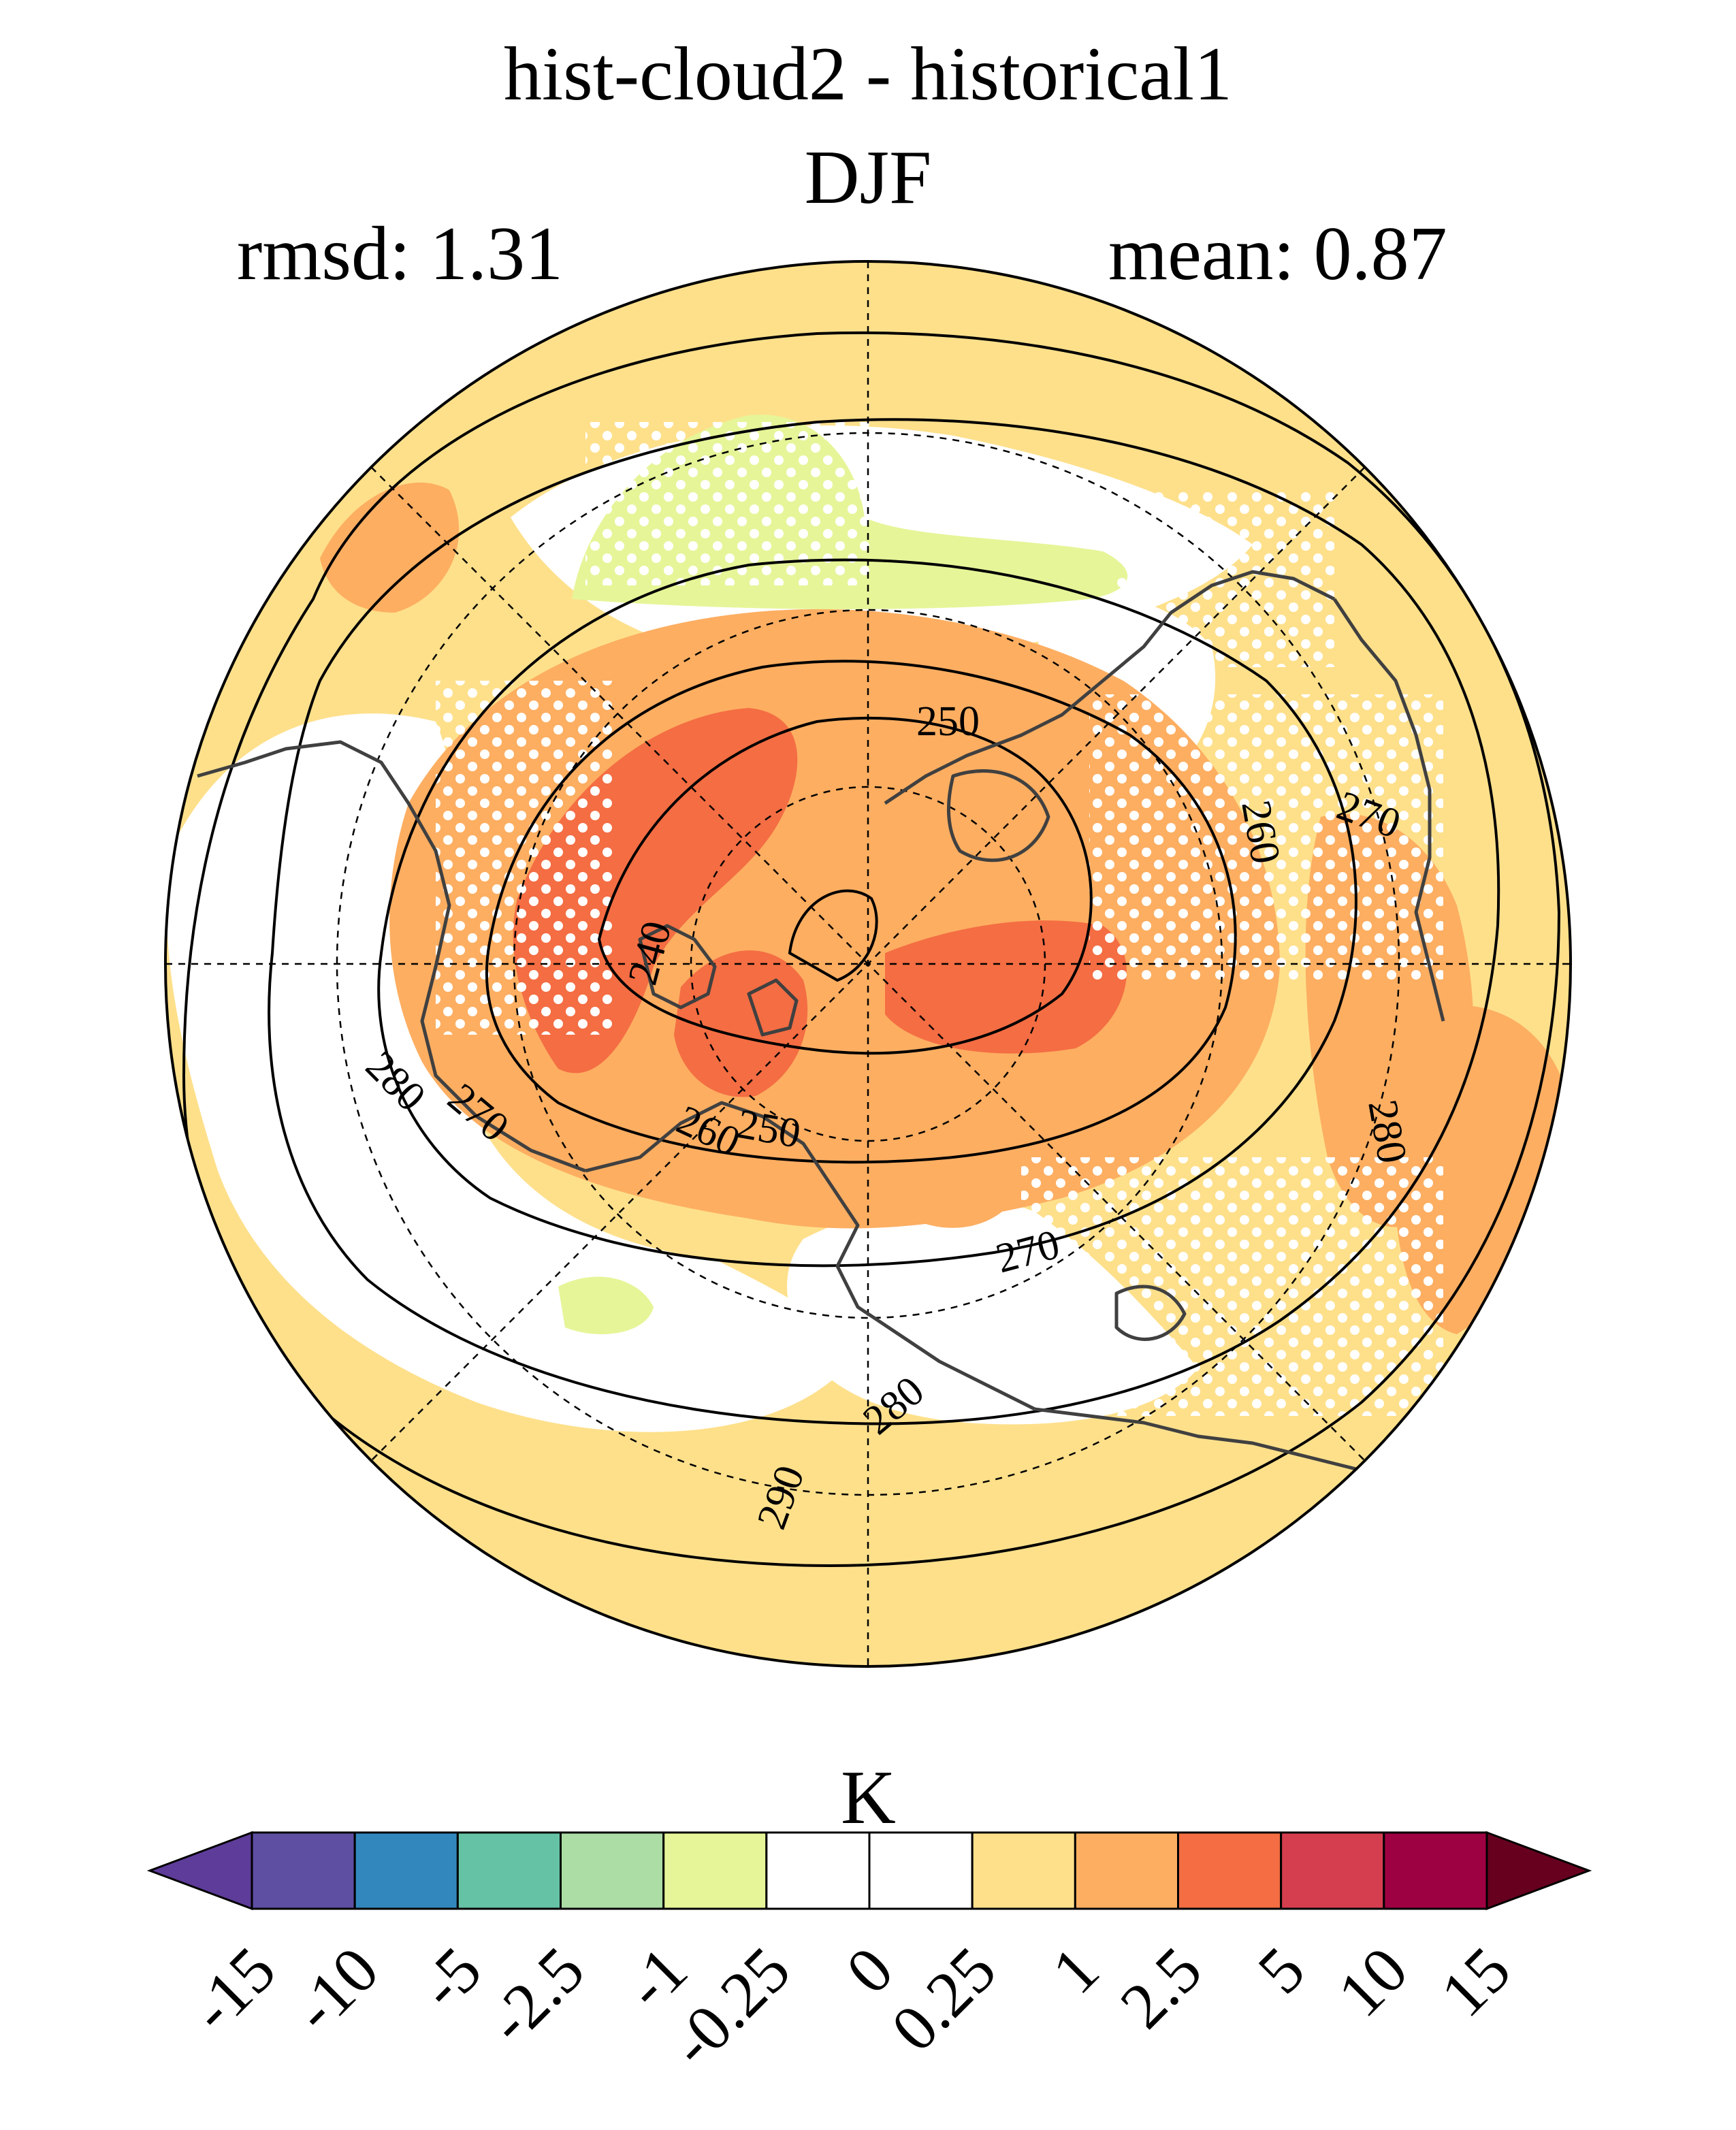 The width and height of the screenshot is (1736, 2130). Describe the element at coordinates (606, 1305) in the screenshot. I see `cool-region-atlantic` at that location.